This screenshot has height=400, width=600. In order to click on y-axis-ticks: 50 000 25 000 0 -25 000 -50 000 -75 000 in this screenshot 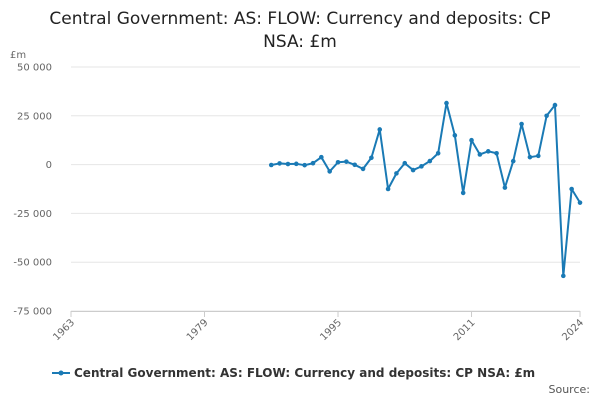, I will do `click(32, 190)`.